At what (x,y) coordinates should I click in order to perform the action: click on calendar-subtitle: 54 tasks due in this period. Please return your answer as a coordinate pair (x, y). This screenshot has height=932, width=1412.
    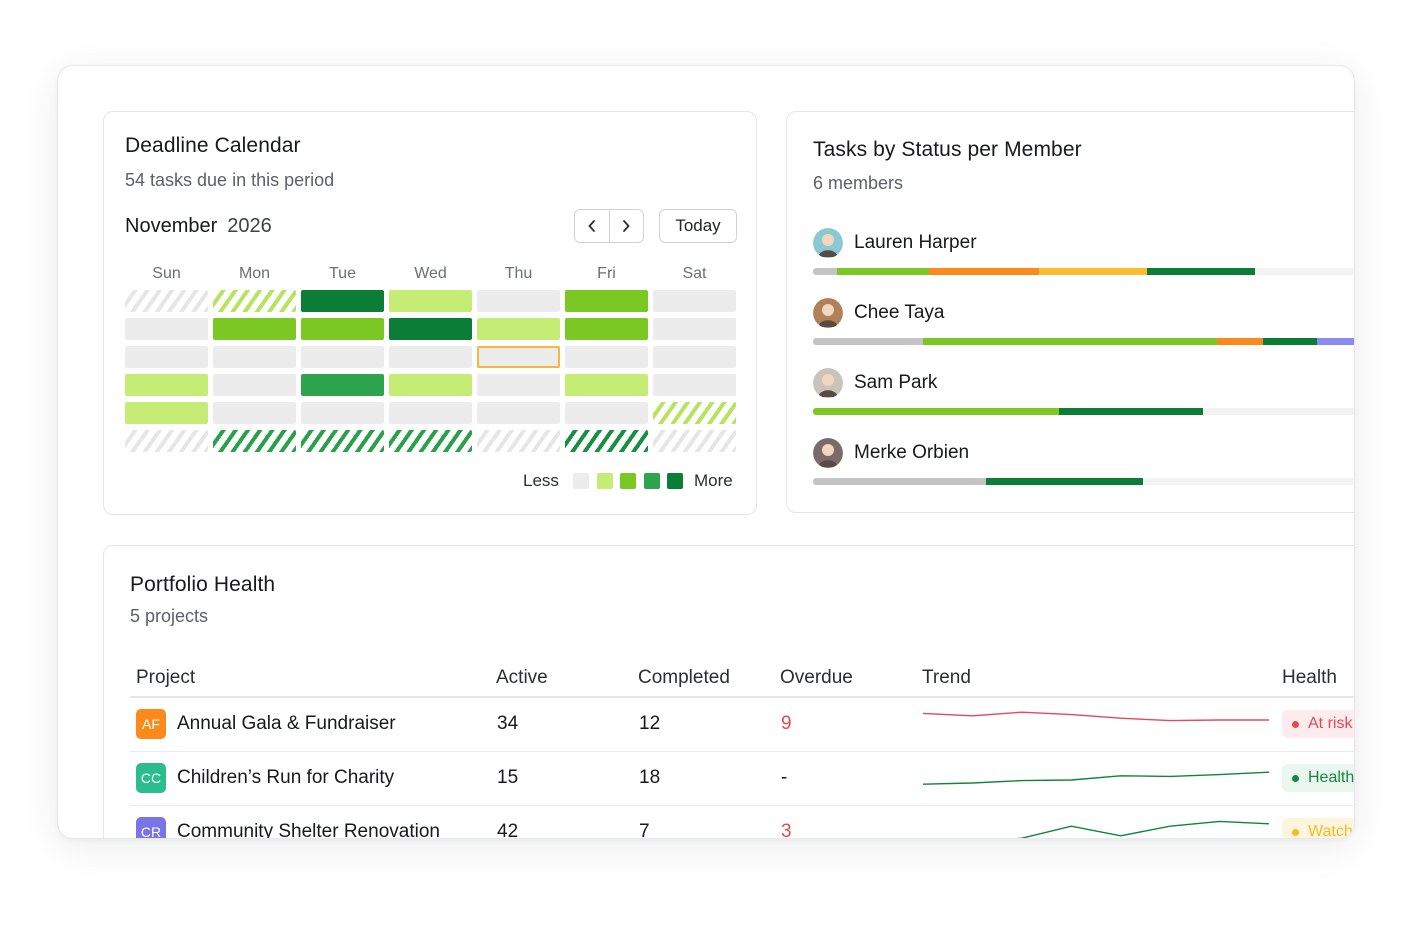
    Looking at the image, I should click on (230, 180).